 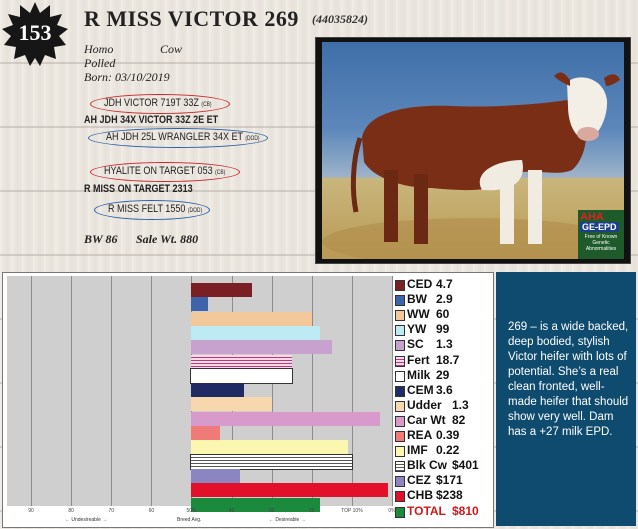 What do you see at coordinates (427, 465) in the screenshot?
I see `legend-trait-name: Blk Cw` at bounding box center [427, 465].